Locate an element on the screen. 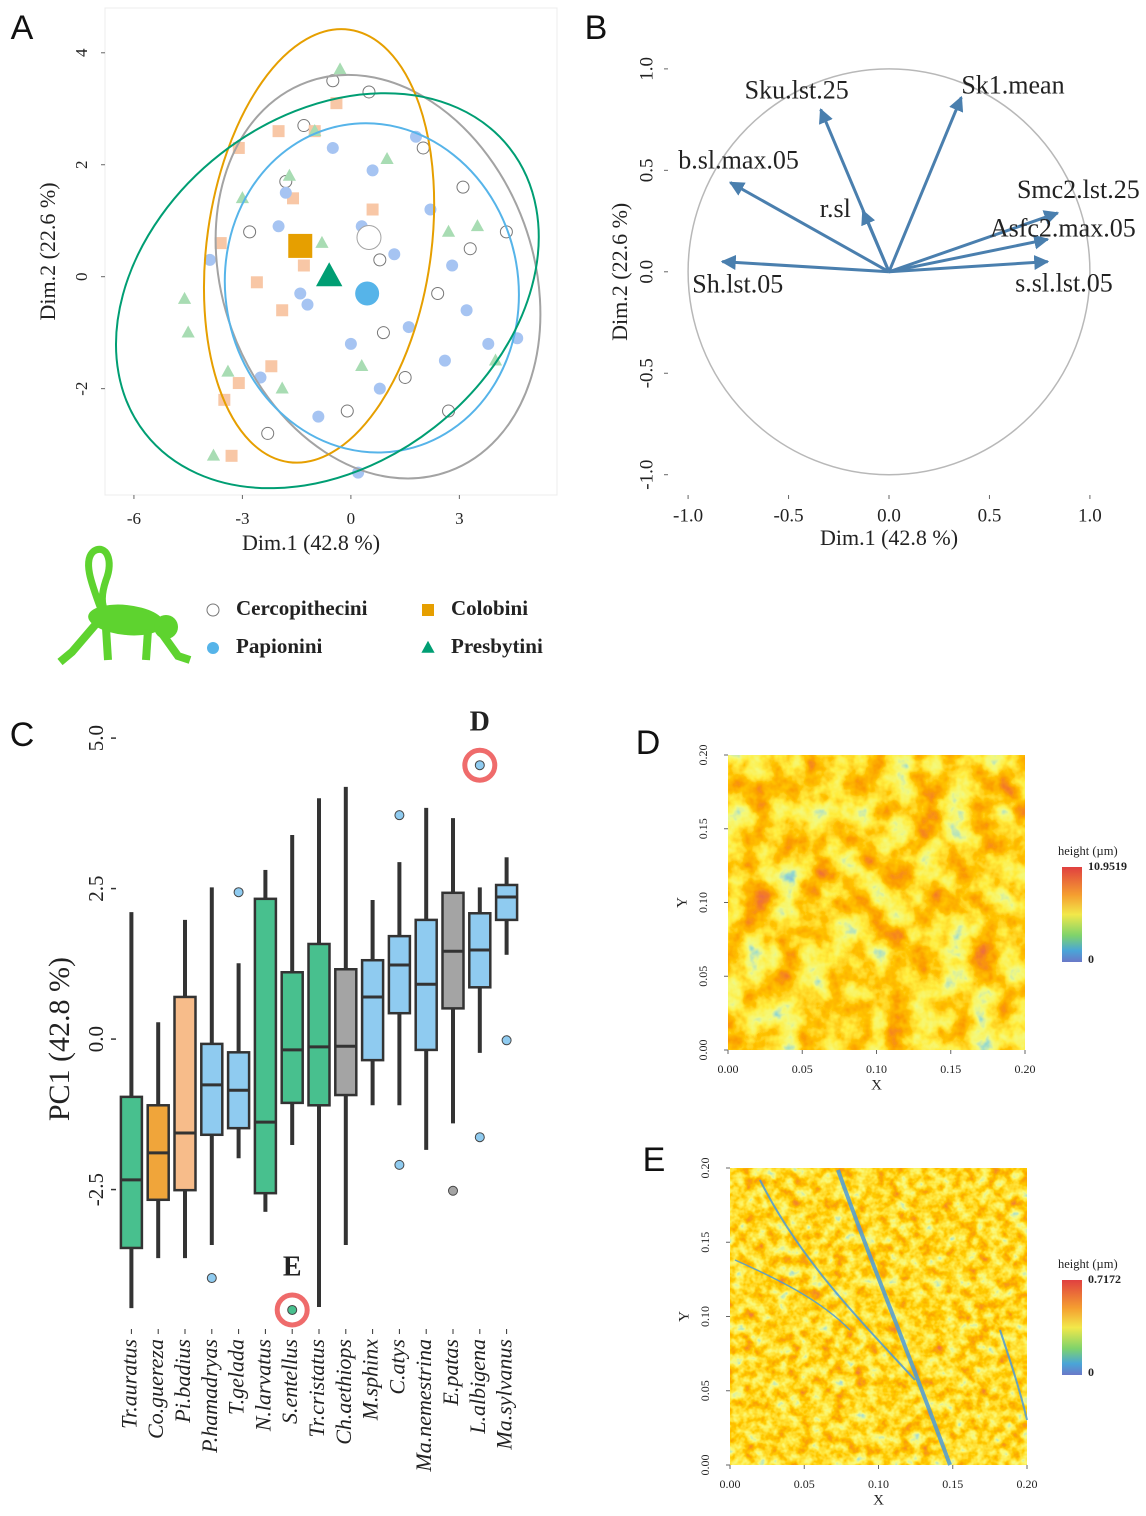 The height and width of the screenshot is (1516, 1146). height-map is located at coordinates (876, 902).